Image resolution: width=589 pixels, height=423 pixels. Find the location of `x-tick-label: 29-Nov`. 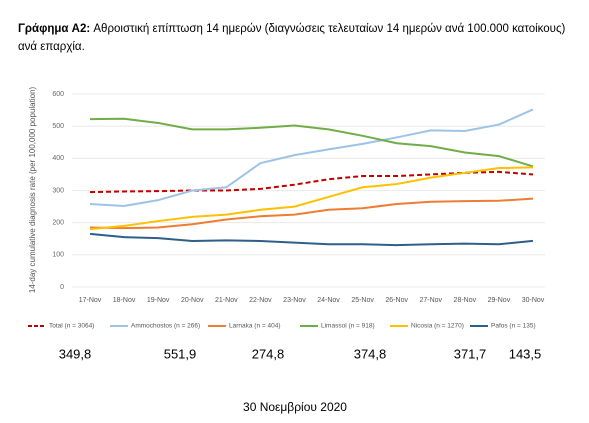

x-tick-label: 29-Nov is located at coordinates (499, 300).